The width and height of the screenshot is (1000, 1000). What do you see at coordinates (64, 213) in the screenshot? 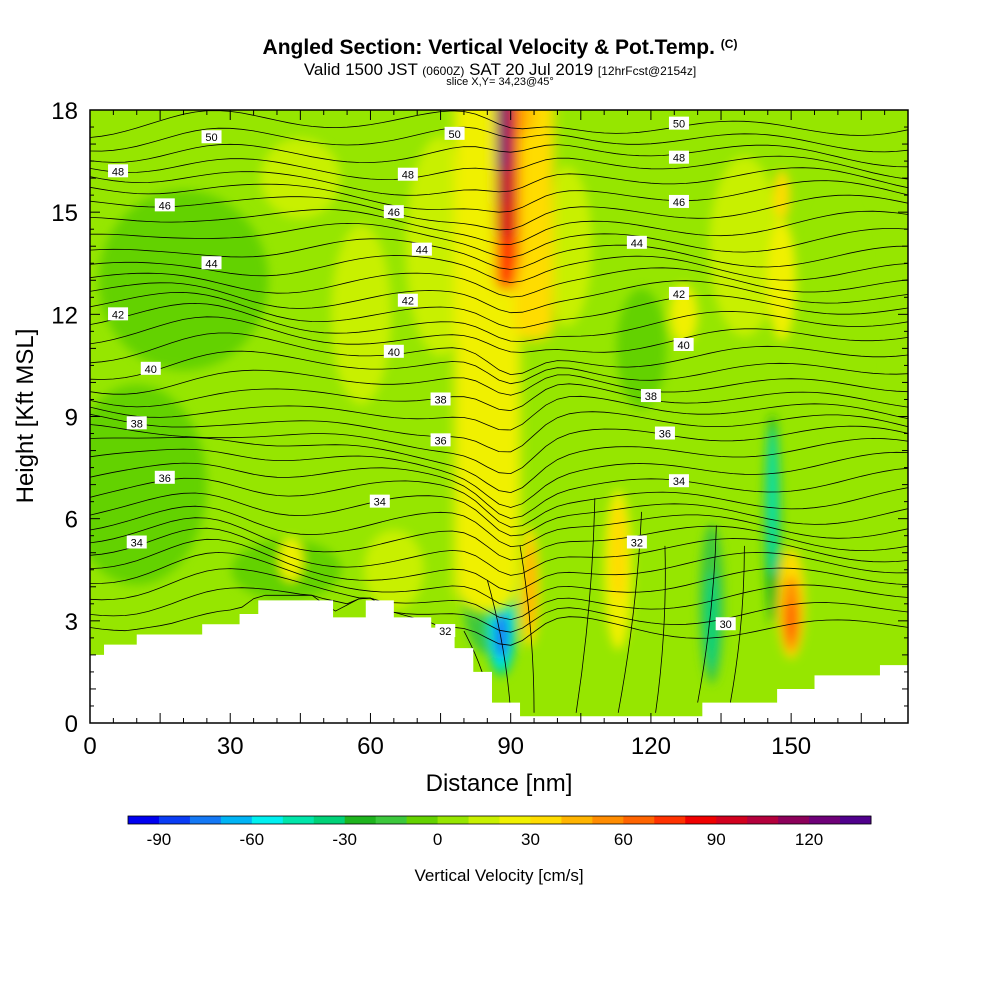
I see `y-tick-label: 15` at bounding box center [64, 213].